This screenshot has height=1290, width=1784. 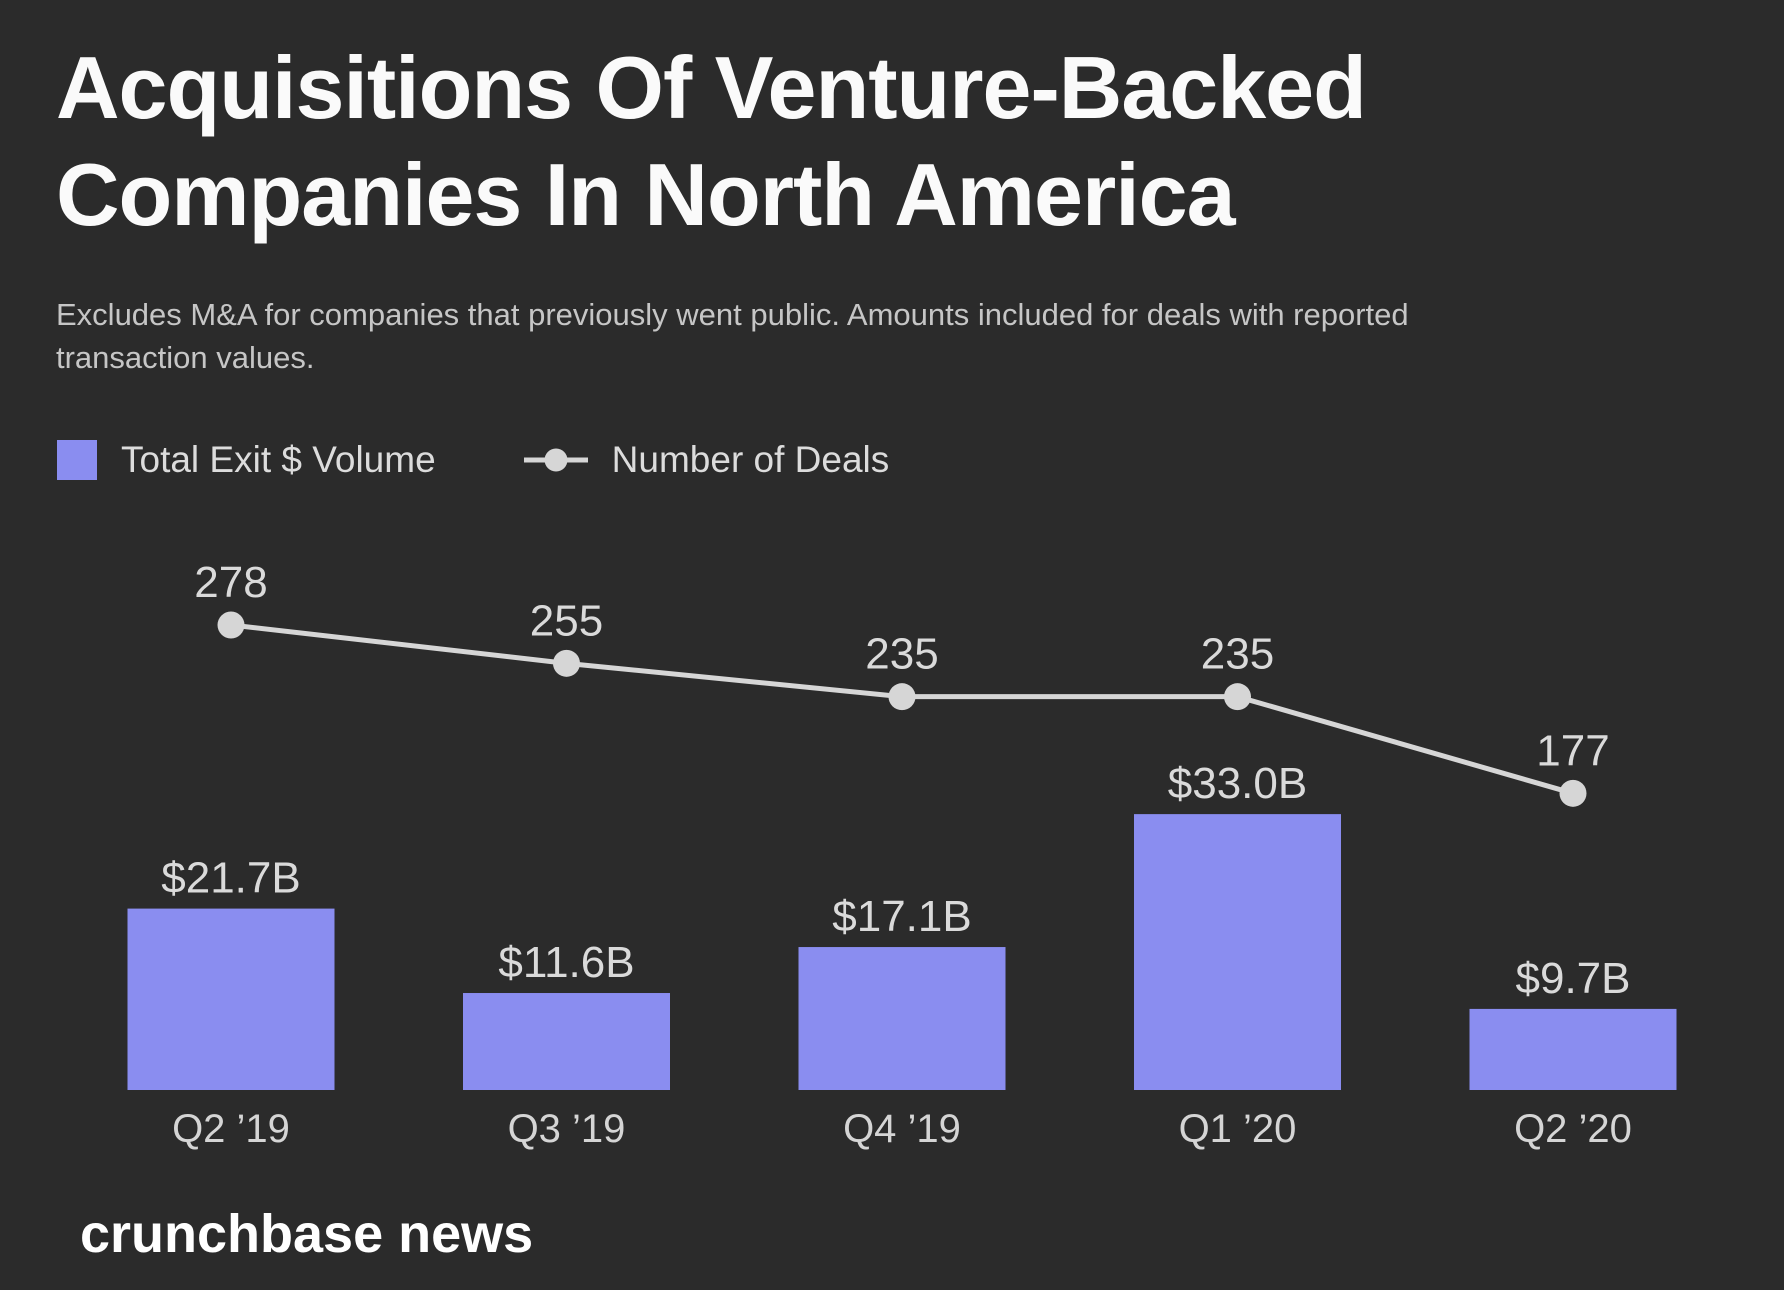 What do you see at coordinates (307, 1234) in the screenshot?
I see `crunchbase-news-logo: crunchbase news` at bounding box center [307, 1234].